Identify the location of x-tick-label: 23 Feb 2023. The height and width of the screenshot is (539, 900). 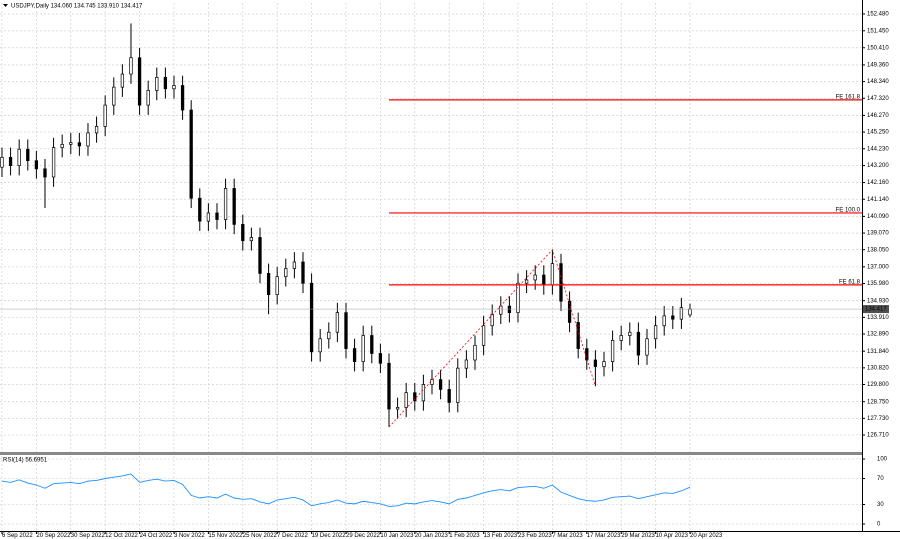
(535, 536).